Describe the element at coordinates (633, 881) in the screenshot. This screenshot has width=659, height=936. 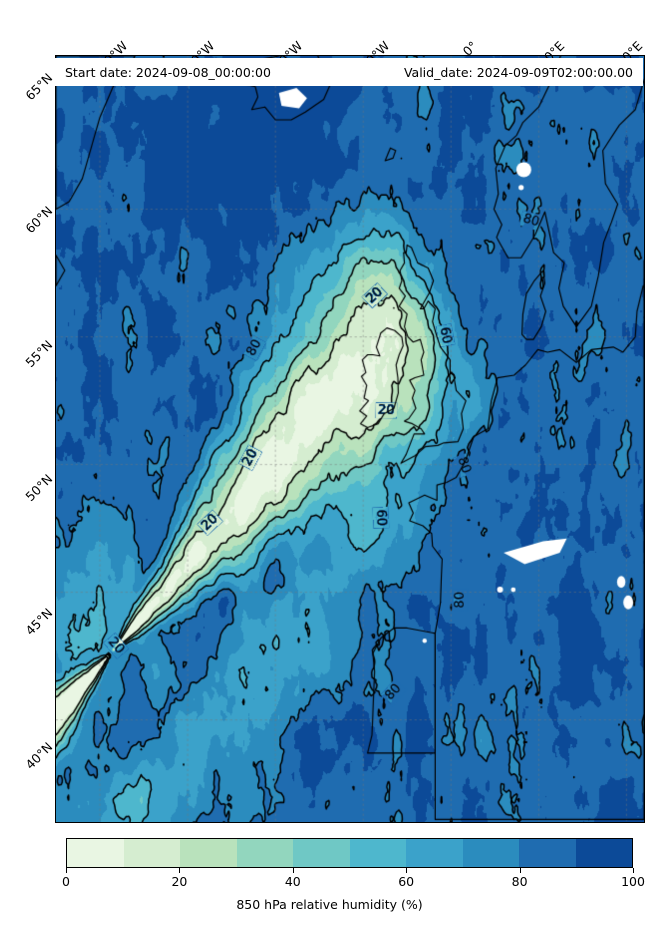
I see `colorbar-ticklabel-5: 100` at that location.